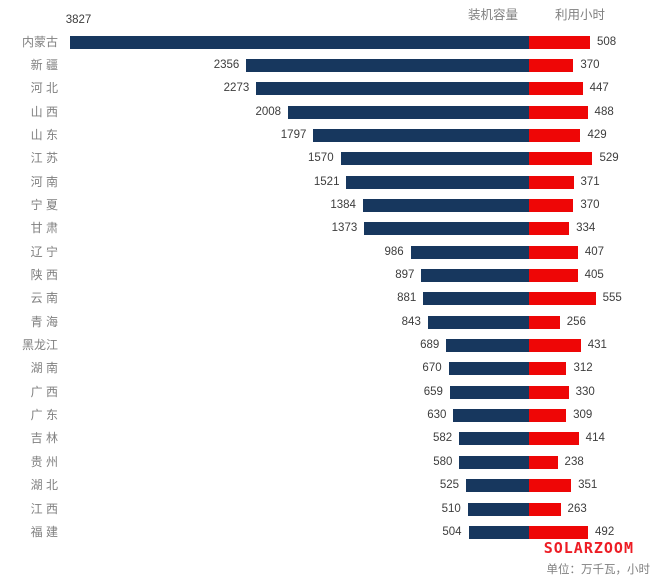  I want to click on capacity-value-label: 2008, so click(268, 111).